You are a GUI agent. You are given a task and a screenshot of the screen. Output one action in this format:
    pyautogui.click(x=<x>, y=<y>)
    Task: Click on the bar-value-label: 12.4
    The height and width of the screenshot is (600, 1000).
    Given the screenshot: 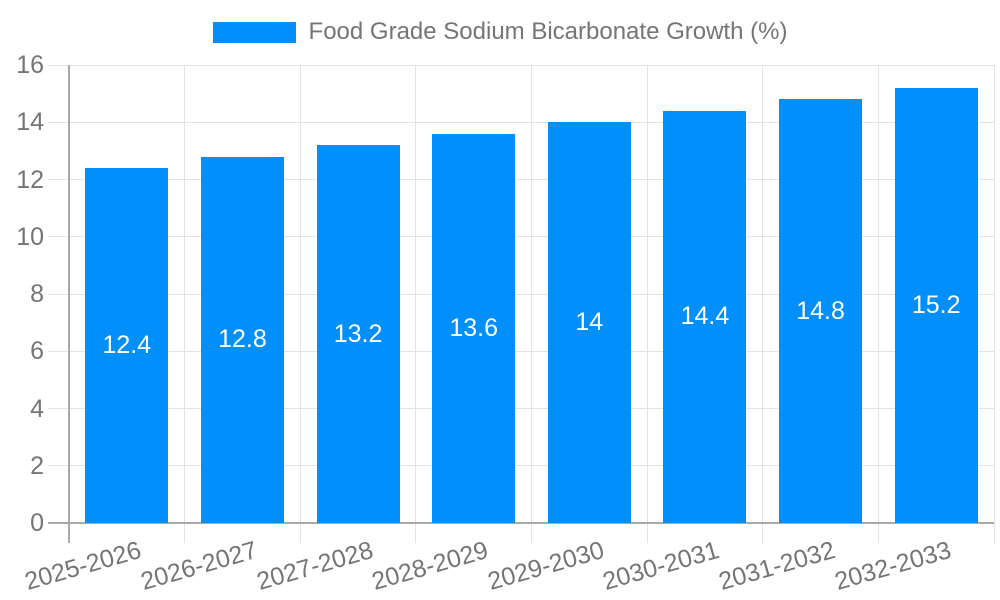 What is the action you would take?
    pyautogui.click(x=127, y=345)
    